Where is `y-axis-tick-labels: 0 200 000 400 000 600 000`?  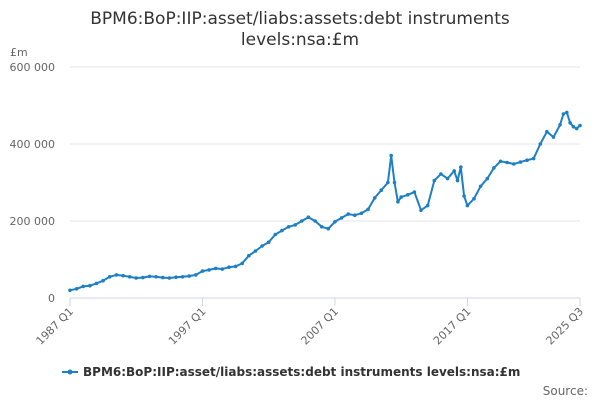 y-axis-tick-labels: 0 200 000 400 000 600 000 is located at coordinates (33, 183).